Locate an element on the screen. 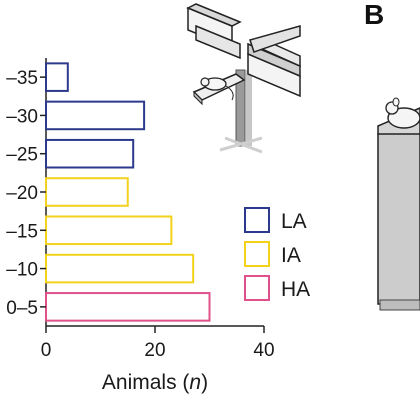 The height and width of the screenshot is (420, 420). x-ticks: 0 20 40 is located at coordinates (158, 343).